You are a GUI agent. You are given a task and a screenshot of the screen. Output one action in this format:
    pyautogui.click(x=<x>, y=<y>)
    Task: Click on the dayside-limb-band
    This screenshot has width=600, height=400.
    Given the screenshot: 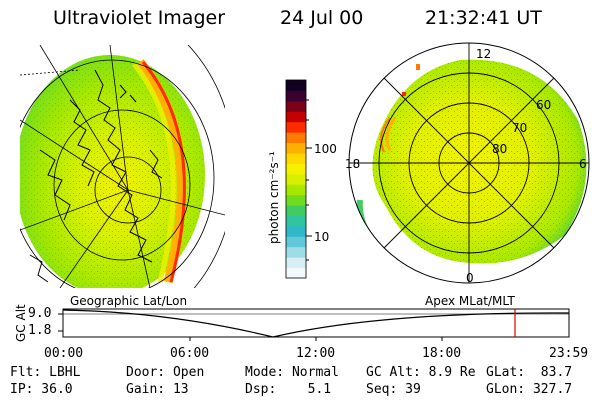 What is the action you would take?
    pyautogui.click(x=161, y=171)
    